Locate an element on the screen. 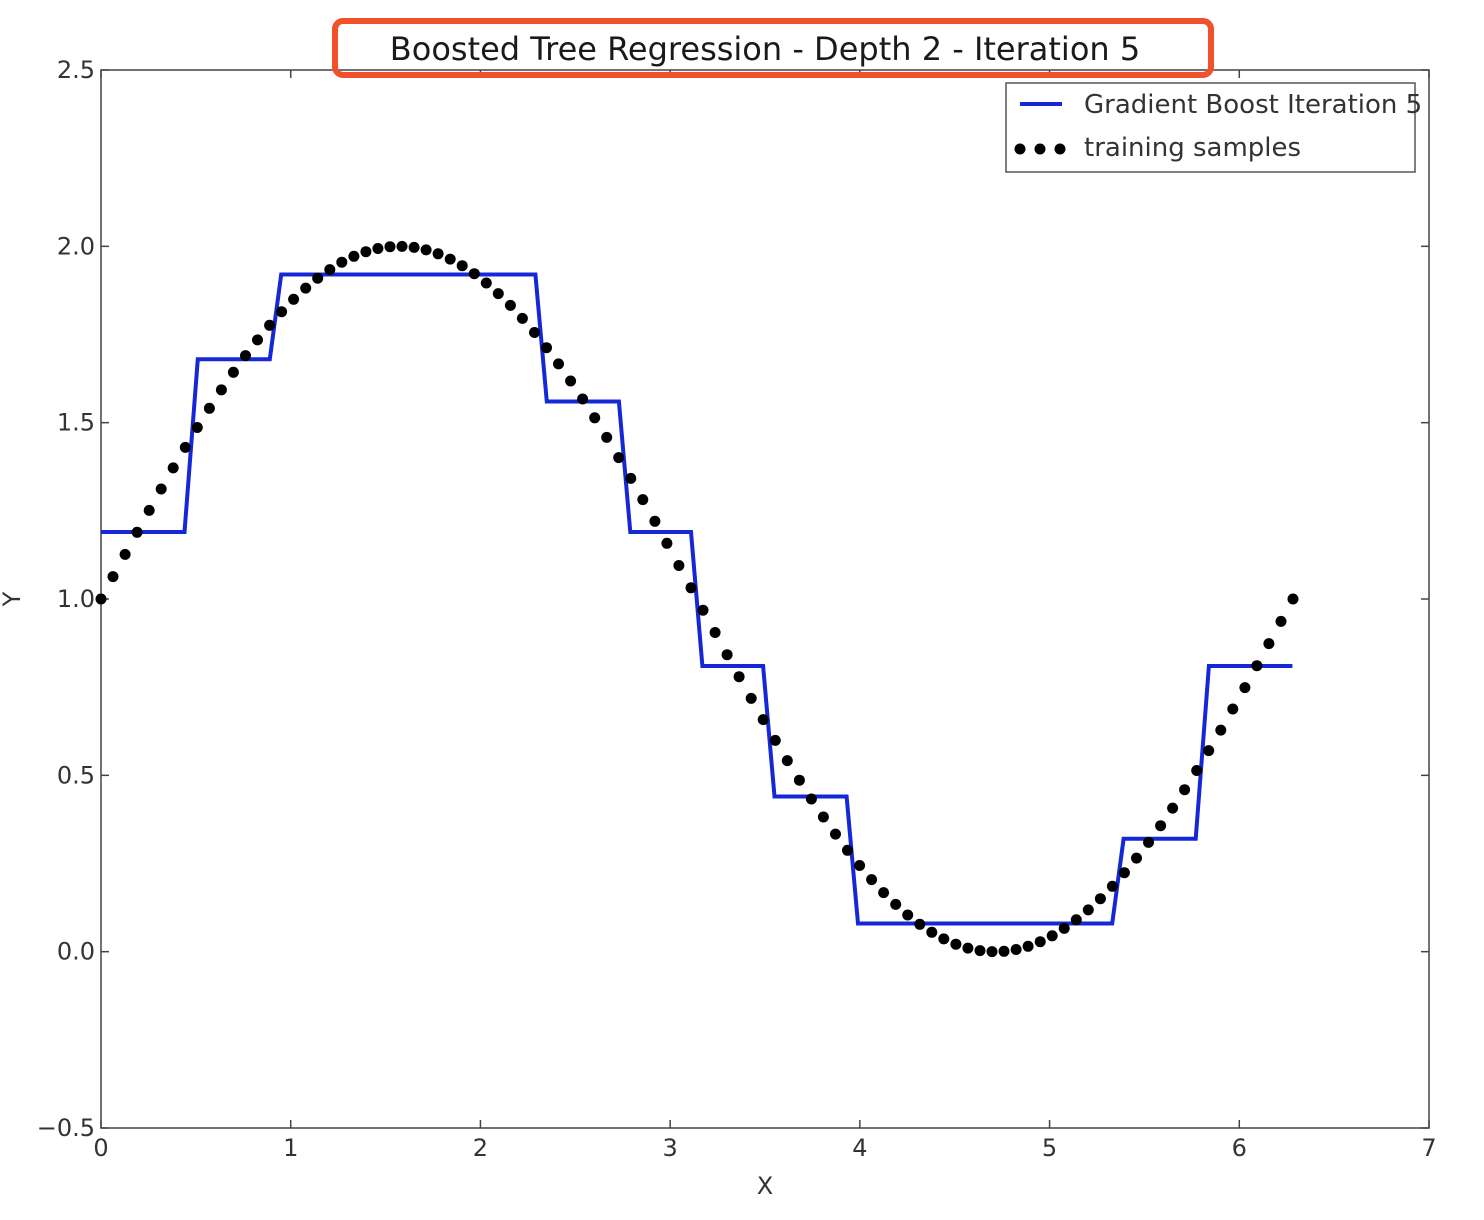 The image size is (1484, 1220). x-tick-label: 3 is located at coordinates (670, 1148).